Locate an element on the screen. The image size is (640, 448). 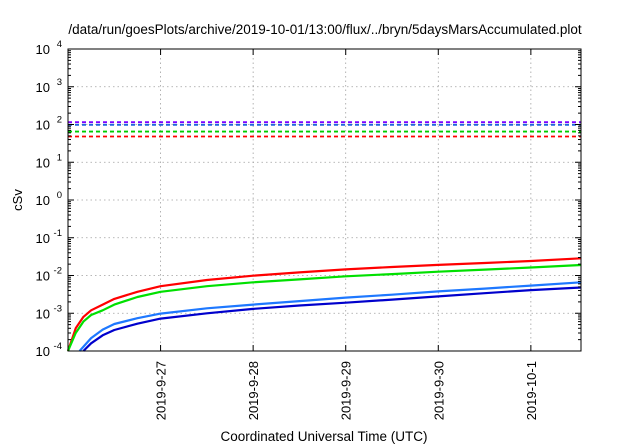
x-tick-label: 2019-9-29 is located at coordinates (346, 390).